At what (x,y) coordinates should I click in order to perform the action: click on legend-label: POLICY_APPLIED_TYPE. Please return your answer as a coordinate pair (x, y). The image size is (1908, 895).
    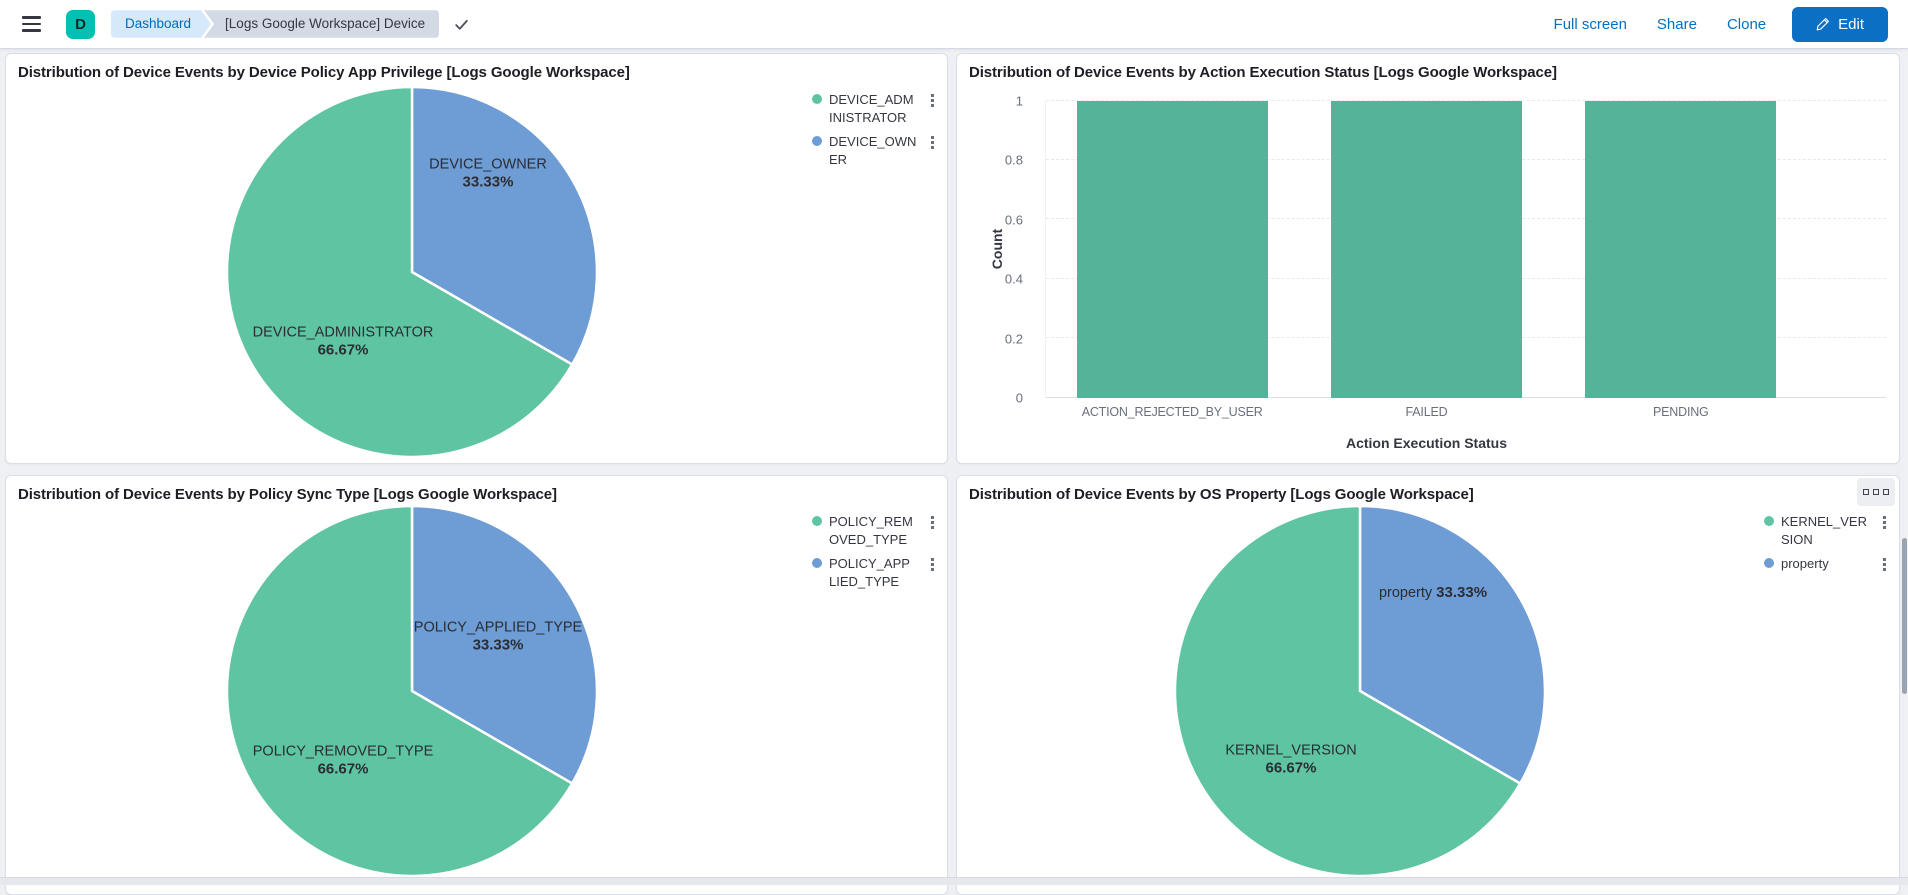
    Looking at the image, I should click on (873, 572).